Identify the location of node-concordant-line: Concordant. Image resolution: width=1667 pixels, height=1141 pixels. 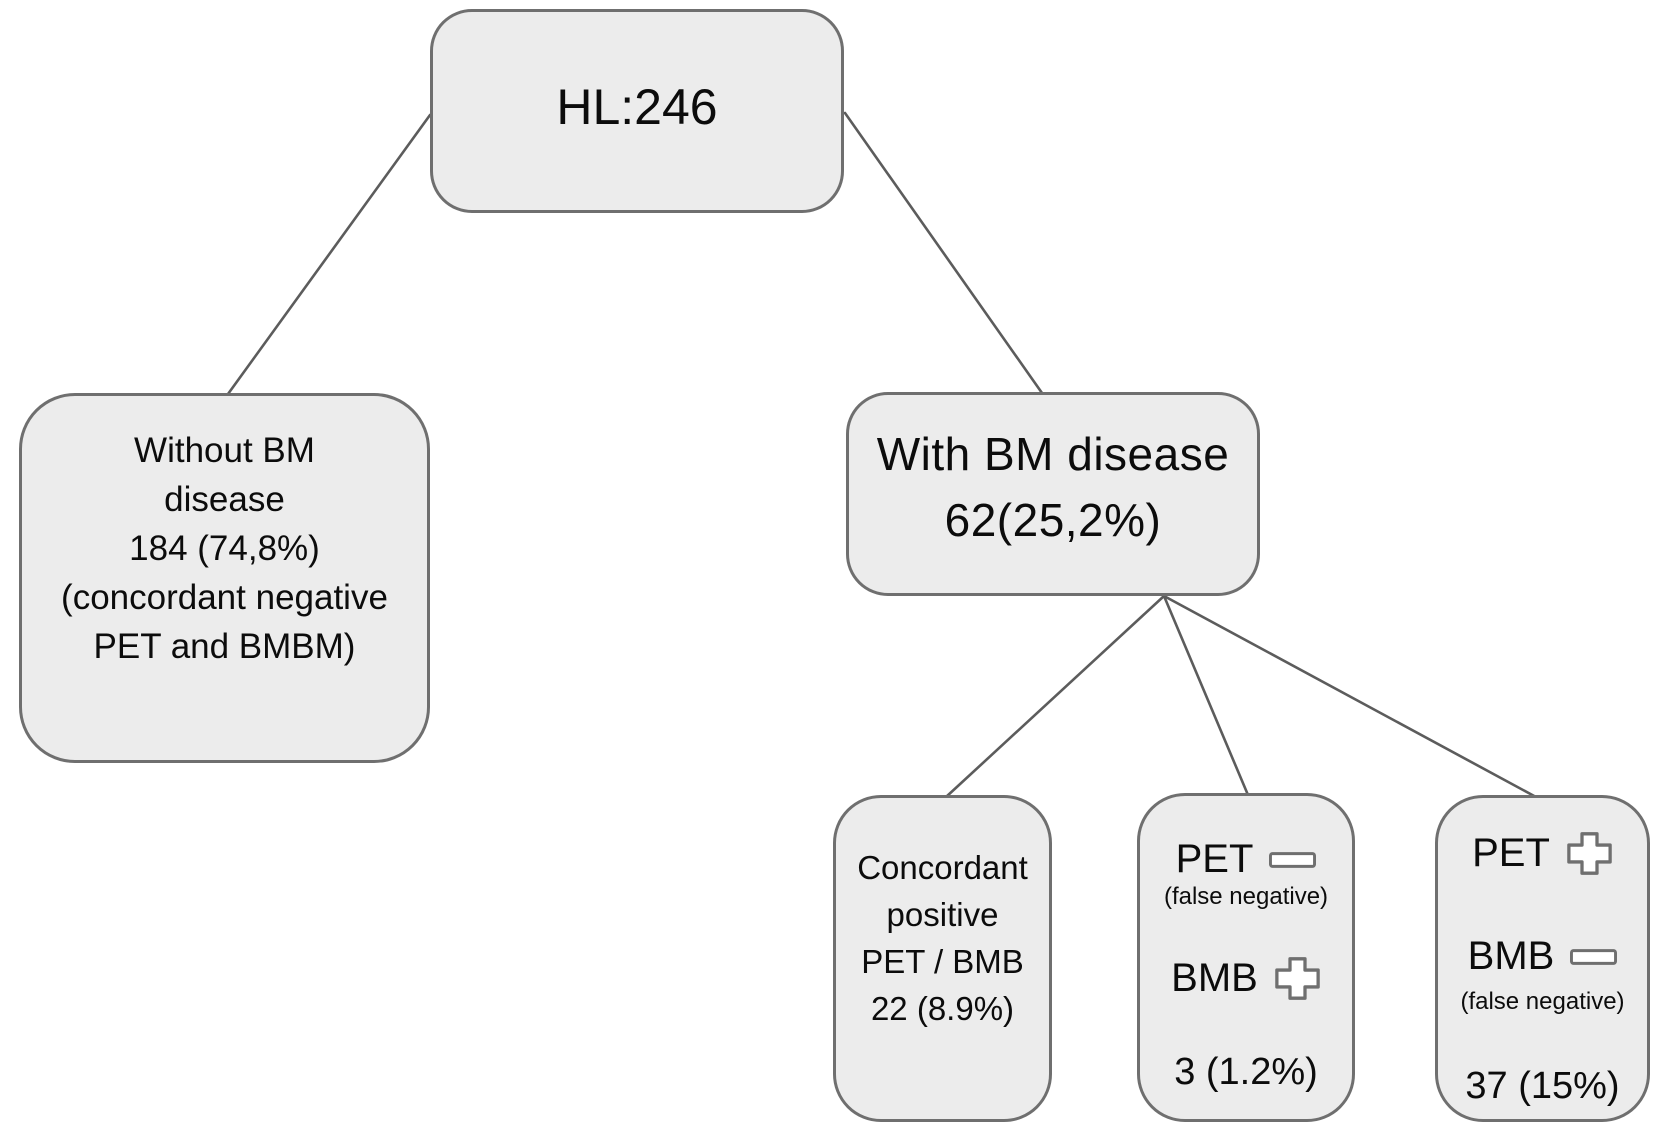
(942, 867).